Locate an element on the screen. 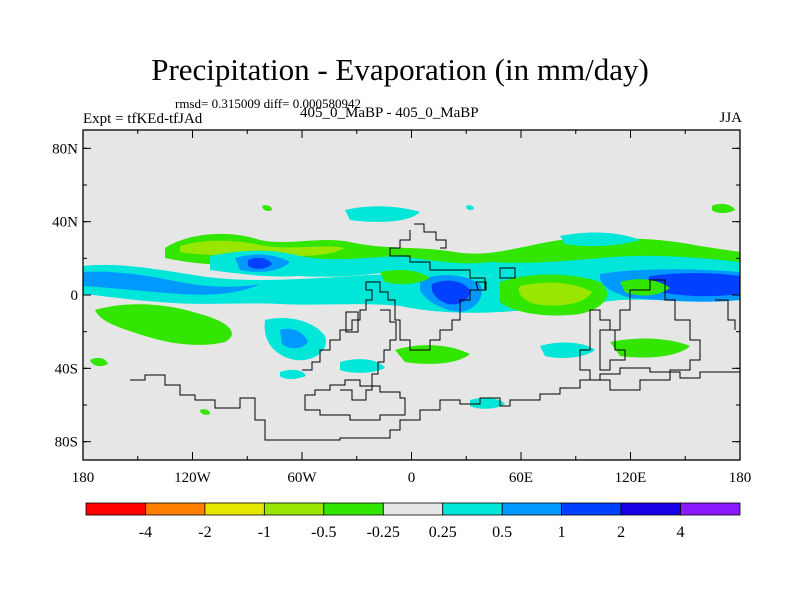 This screenshot has width=800, height=600. colorbar-label: -2 is located at coordinates (204, 532).